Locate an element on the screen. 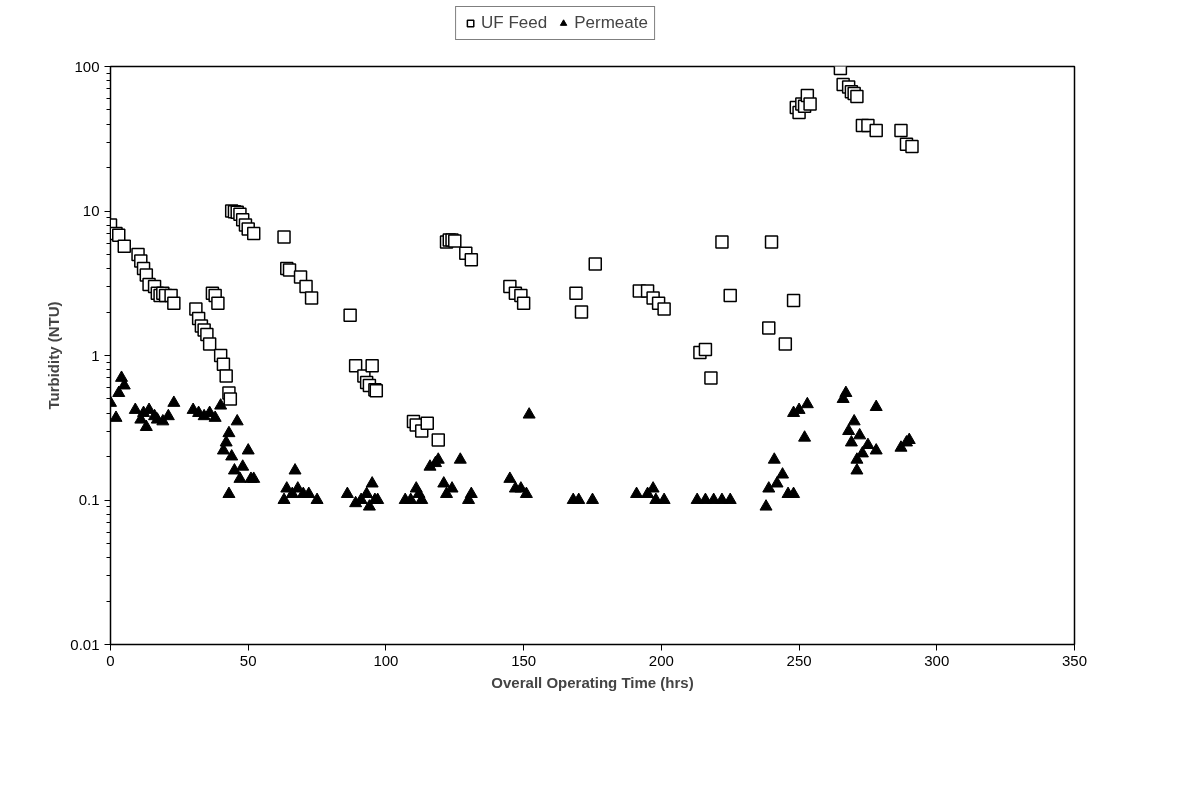  x-tick-label: 350 is located at coordinates (1074, 660).